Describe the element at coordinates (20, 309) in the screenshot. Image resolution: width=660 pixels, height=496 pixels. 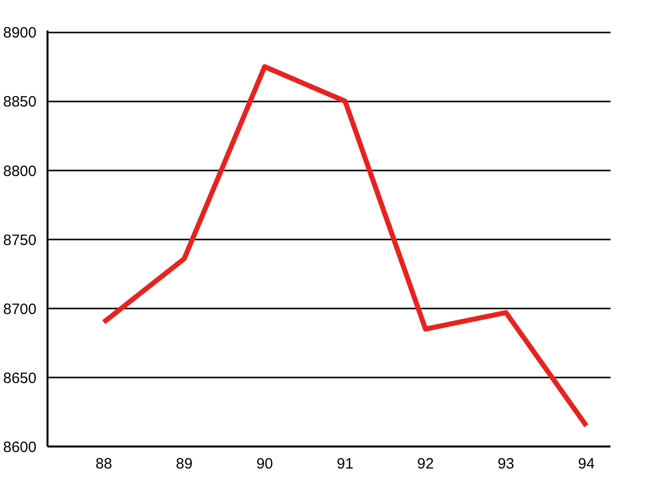
I see `y-tick-label: 8700` at that location.